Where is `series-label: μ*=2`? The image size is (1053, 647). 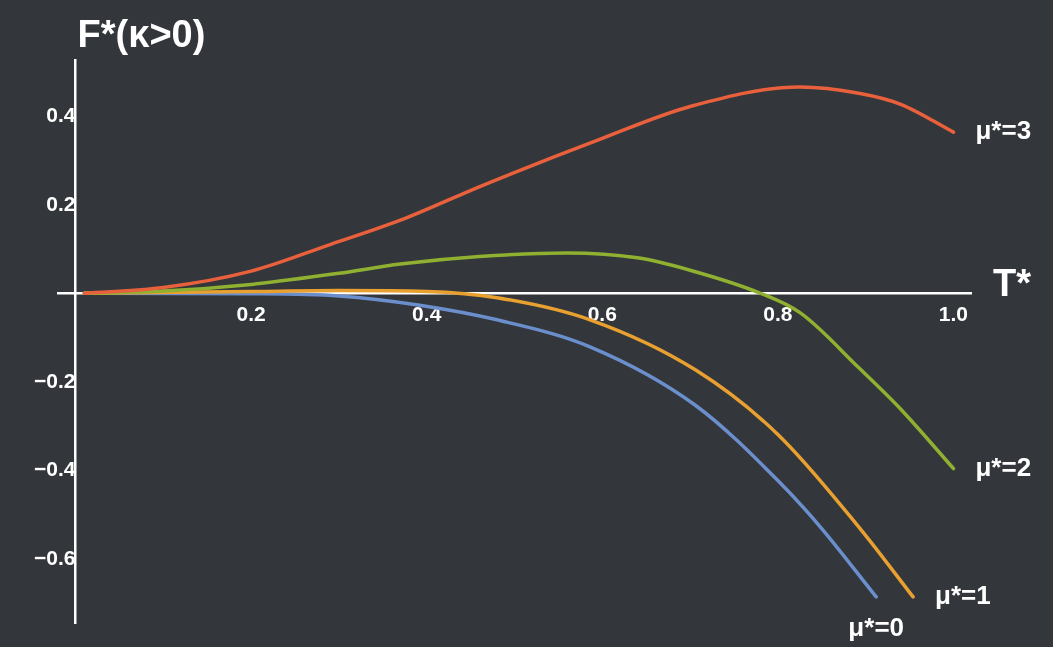 series-label: μ*=2 is located at coordinates (1003, 466).